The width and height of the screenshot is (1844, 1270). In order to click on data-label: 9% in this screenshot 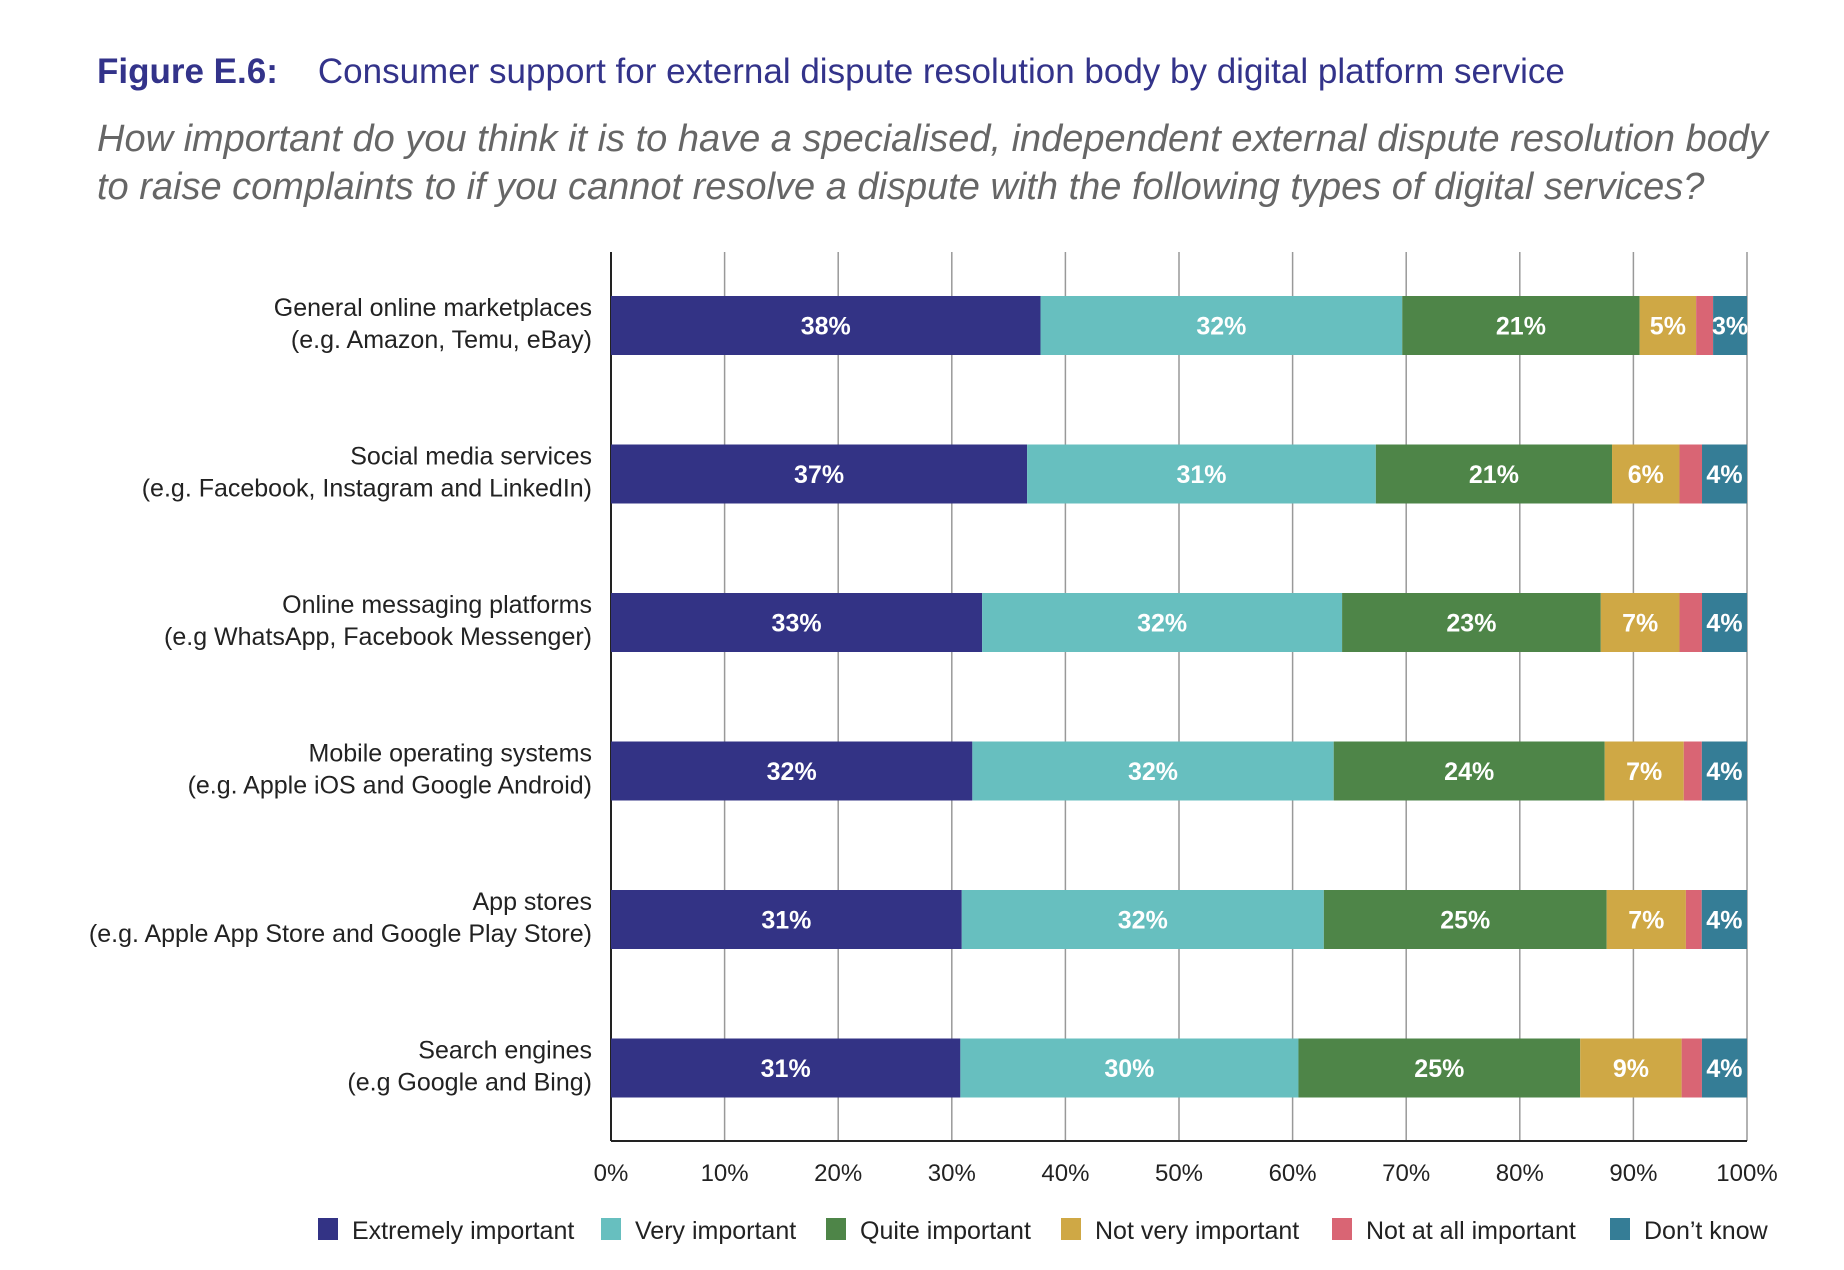, I will do `click(1631, 1069)`.